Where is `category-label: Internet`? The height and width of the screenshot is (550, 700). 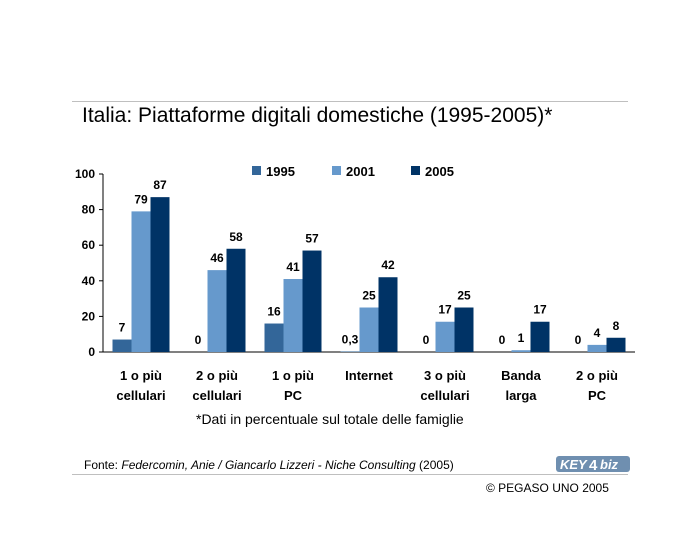 category-label: Internet is located at coordinates (369, 375).